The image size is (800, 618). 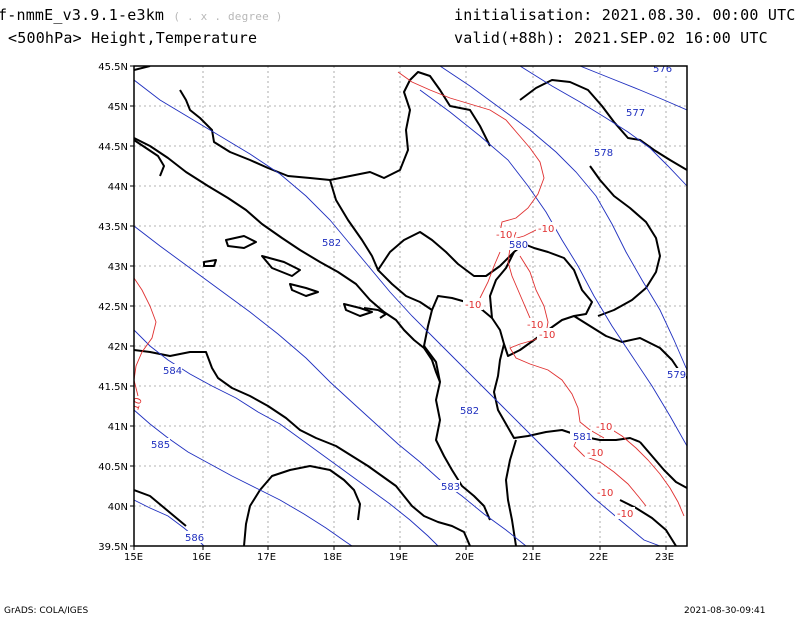 I want to click on footer-credit: GrADS: COLA/IGES, so click(x=46, y=611).